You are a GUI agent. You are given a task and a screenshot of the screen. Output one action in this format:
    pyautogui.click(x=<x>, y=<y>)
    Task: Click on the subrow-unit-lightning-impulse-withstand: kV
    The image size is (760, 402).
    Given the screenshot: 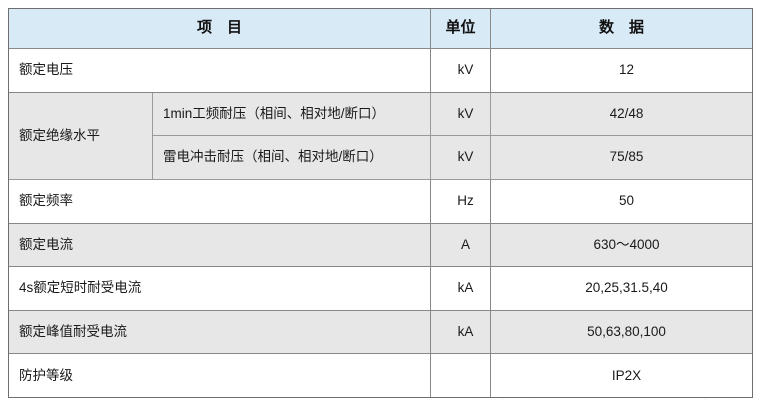 What is the action you would take?
    pyautogui.click(x=461, y=157)
    